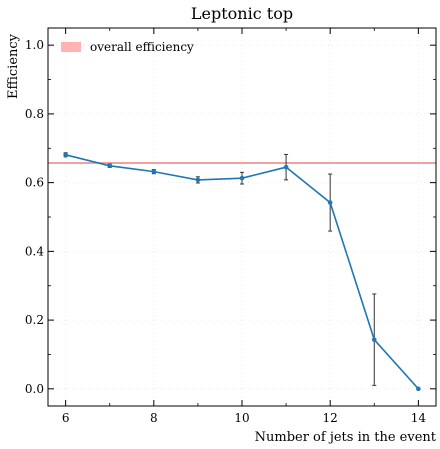 This screenshot has height=449, width=440. I want to click on x-tick-label: 14, so click(419, 418).